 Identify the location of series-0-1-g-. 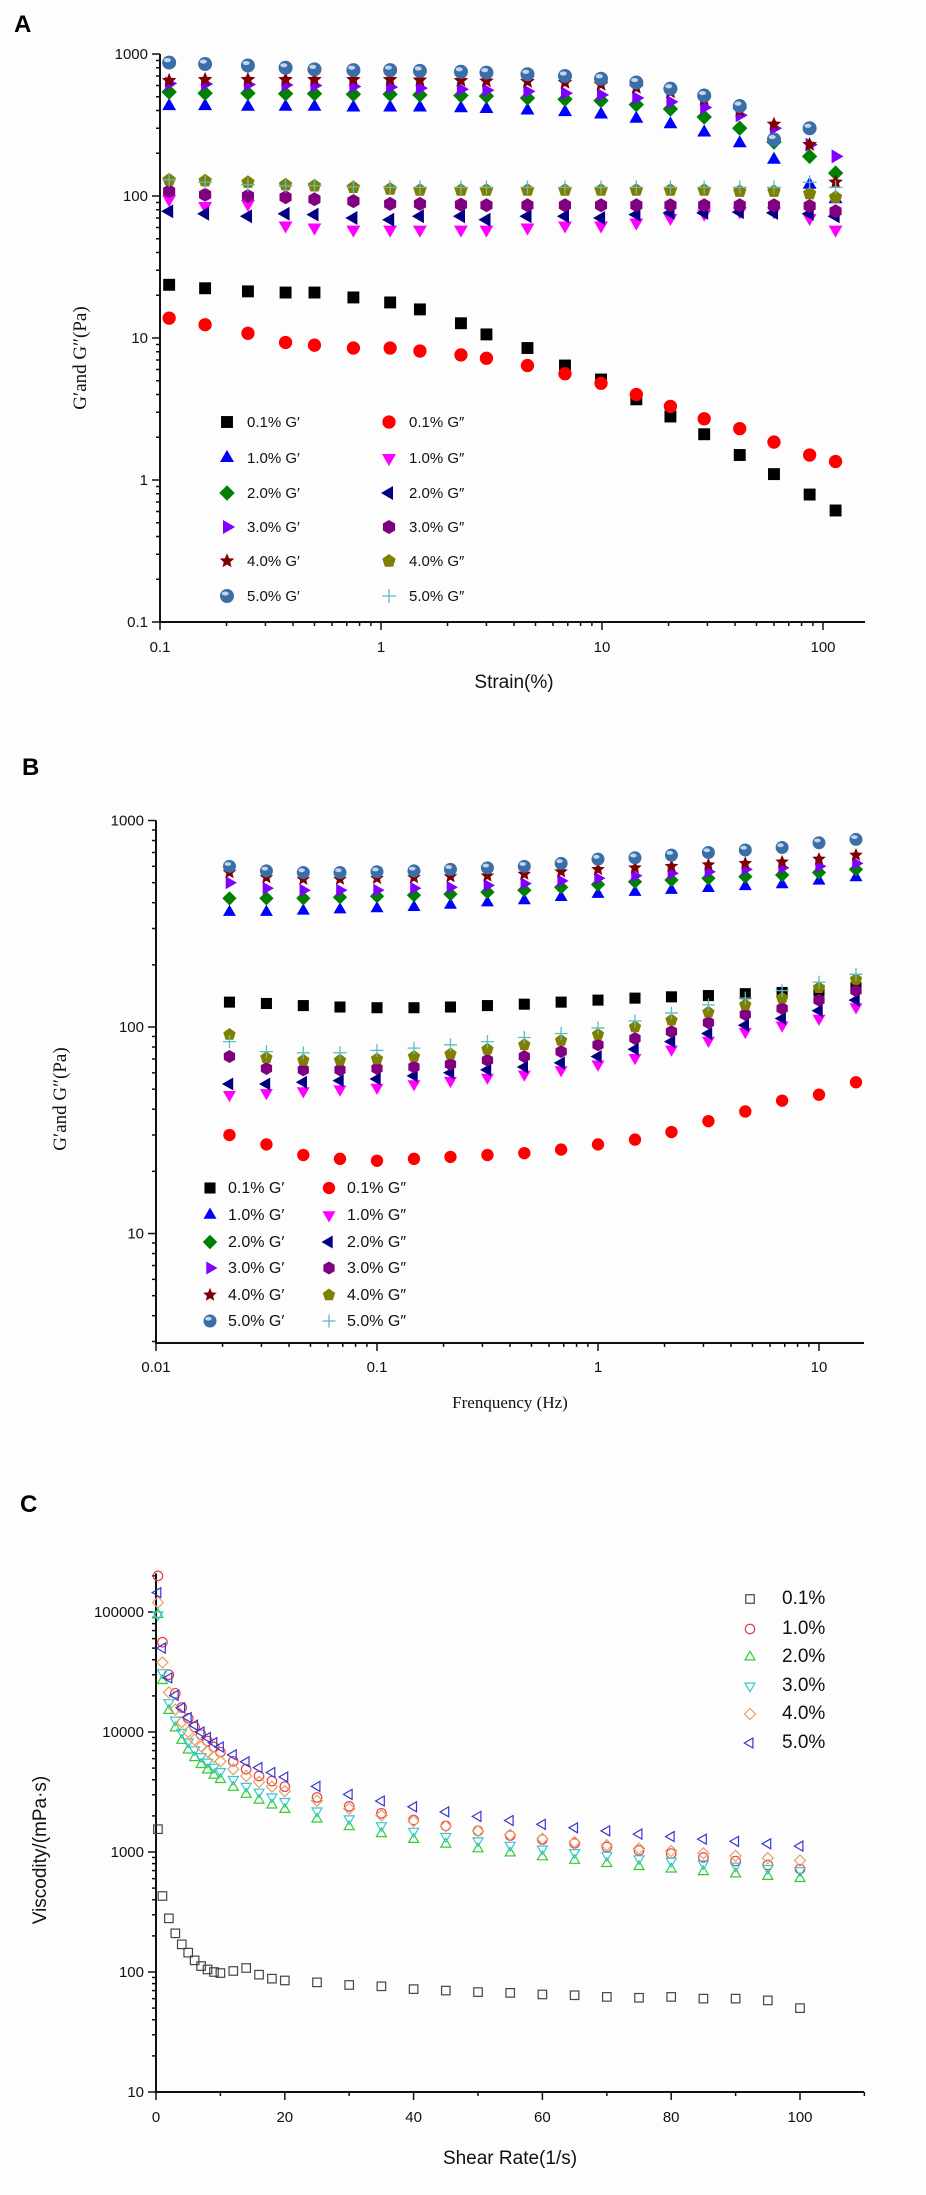
(502, 397).